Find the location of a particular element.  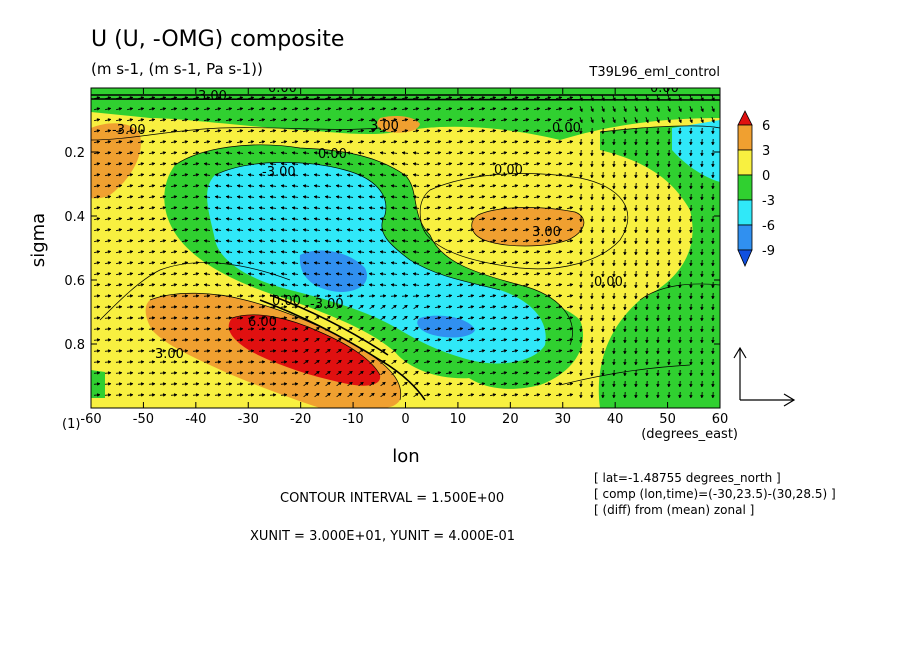

x-tick-label: -30 is located at coordinates (248, 419).